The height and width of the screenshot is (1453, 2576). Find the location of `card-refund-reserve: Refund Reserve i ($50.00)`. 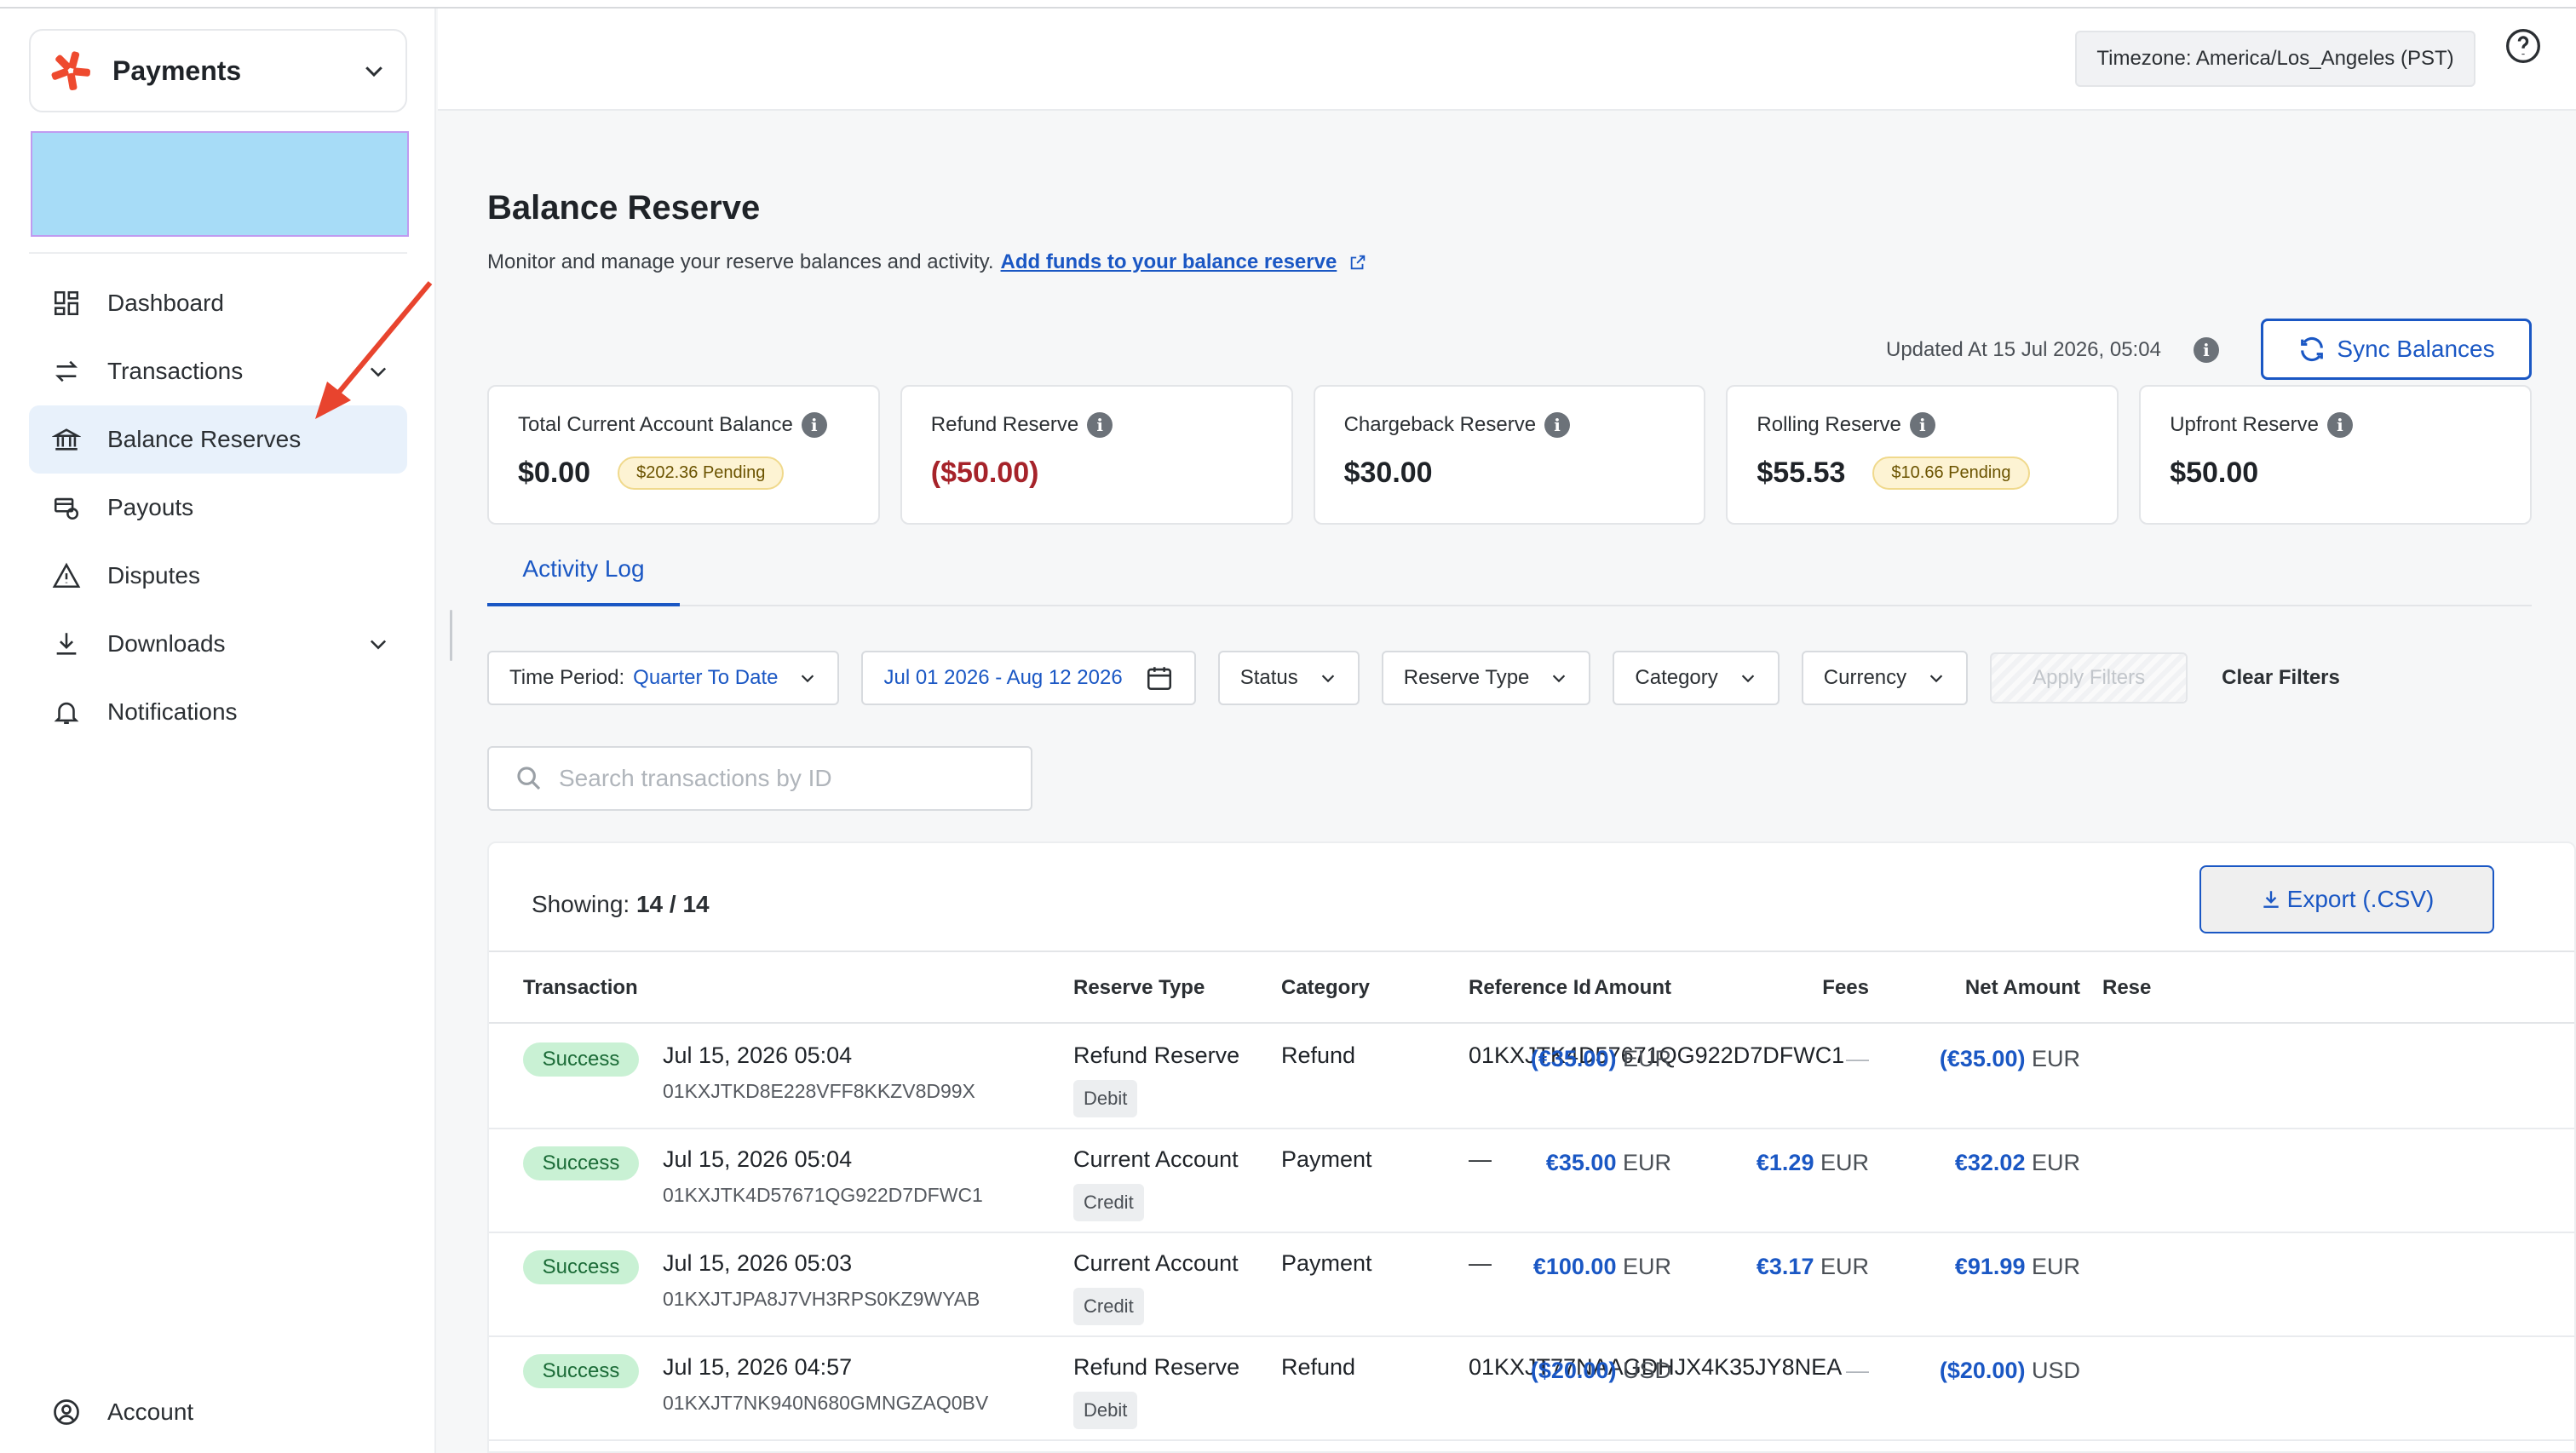

card-refund-reserve: Refund Reserve i ($50.00) is located at coordinates (1097, 455).